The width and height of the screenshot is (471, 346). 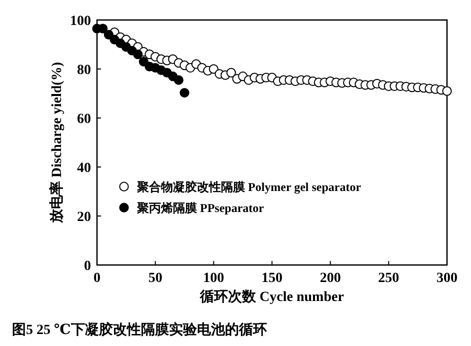 I want to click on x-tick-label: 200, so click(x=330, y=278).